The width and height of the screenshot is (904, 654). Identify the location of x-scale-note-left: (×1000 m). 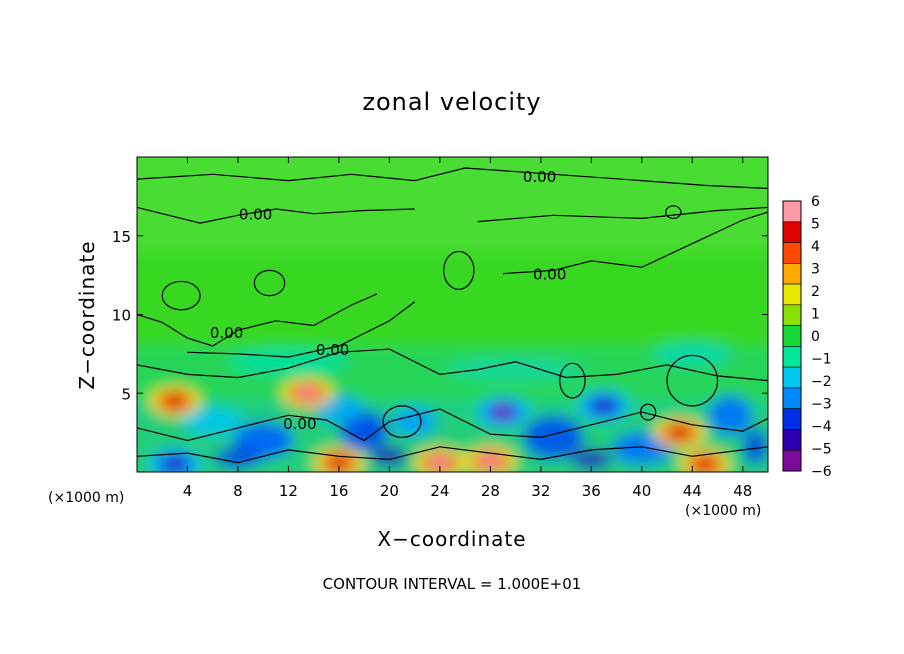
(86, 498).